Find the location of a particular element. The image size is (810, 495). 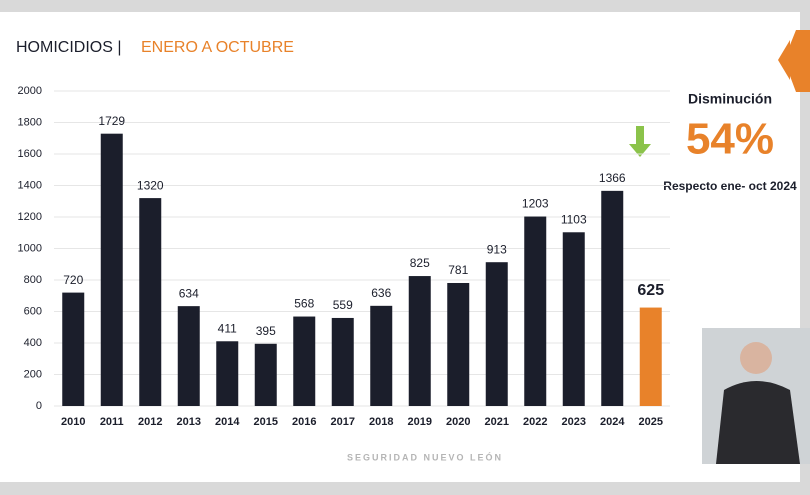

x-tick-label: 2013 is located at coordinates (189, 422).